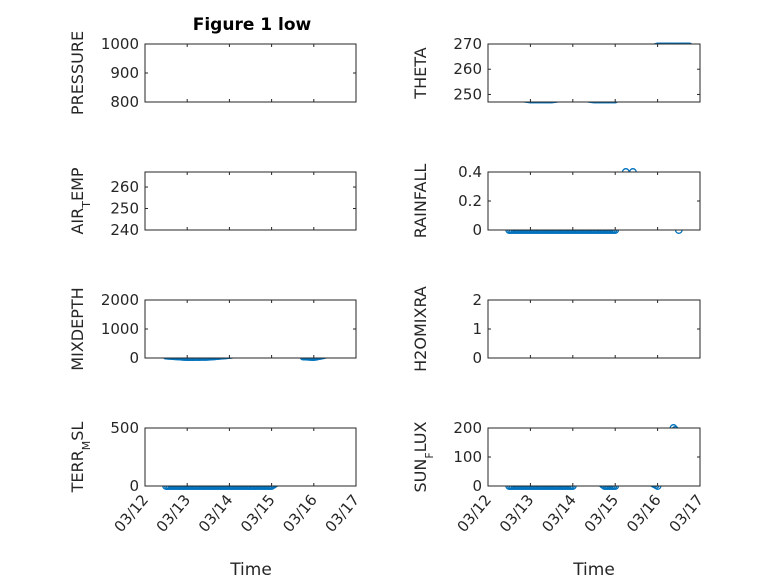 Image resolution: width=778 pixels, height=583 pixels. Describe the element at coordinates (470, 201) in the screenshot. I see `y-tick-label: 0.2` at that location.